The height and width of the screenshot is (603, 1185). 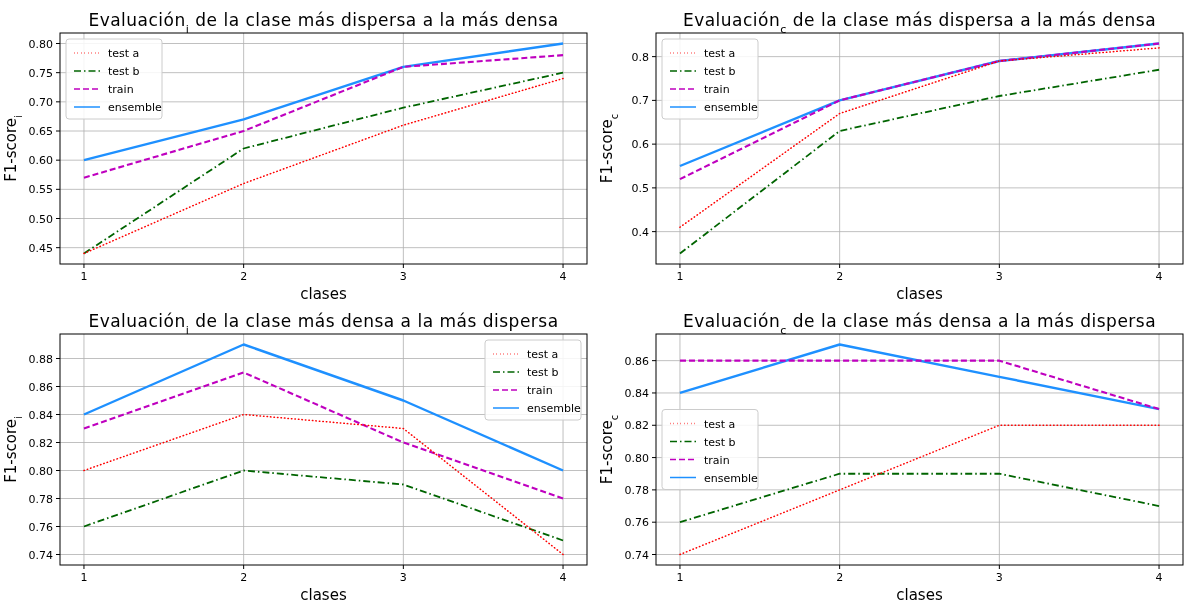 I want to click on y-tick-label: 0.60, so click(x=40, y=161).